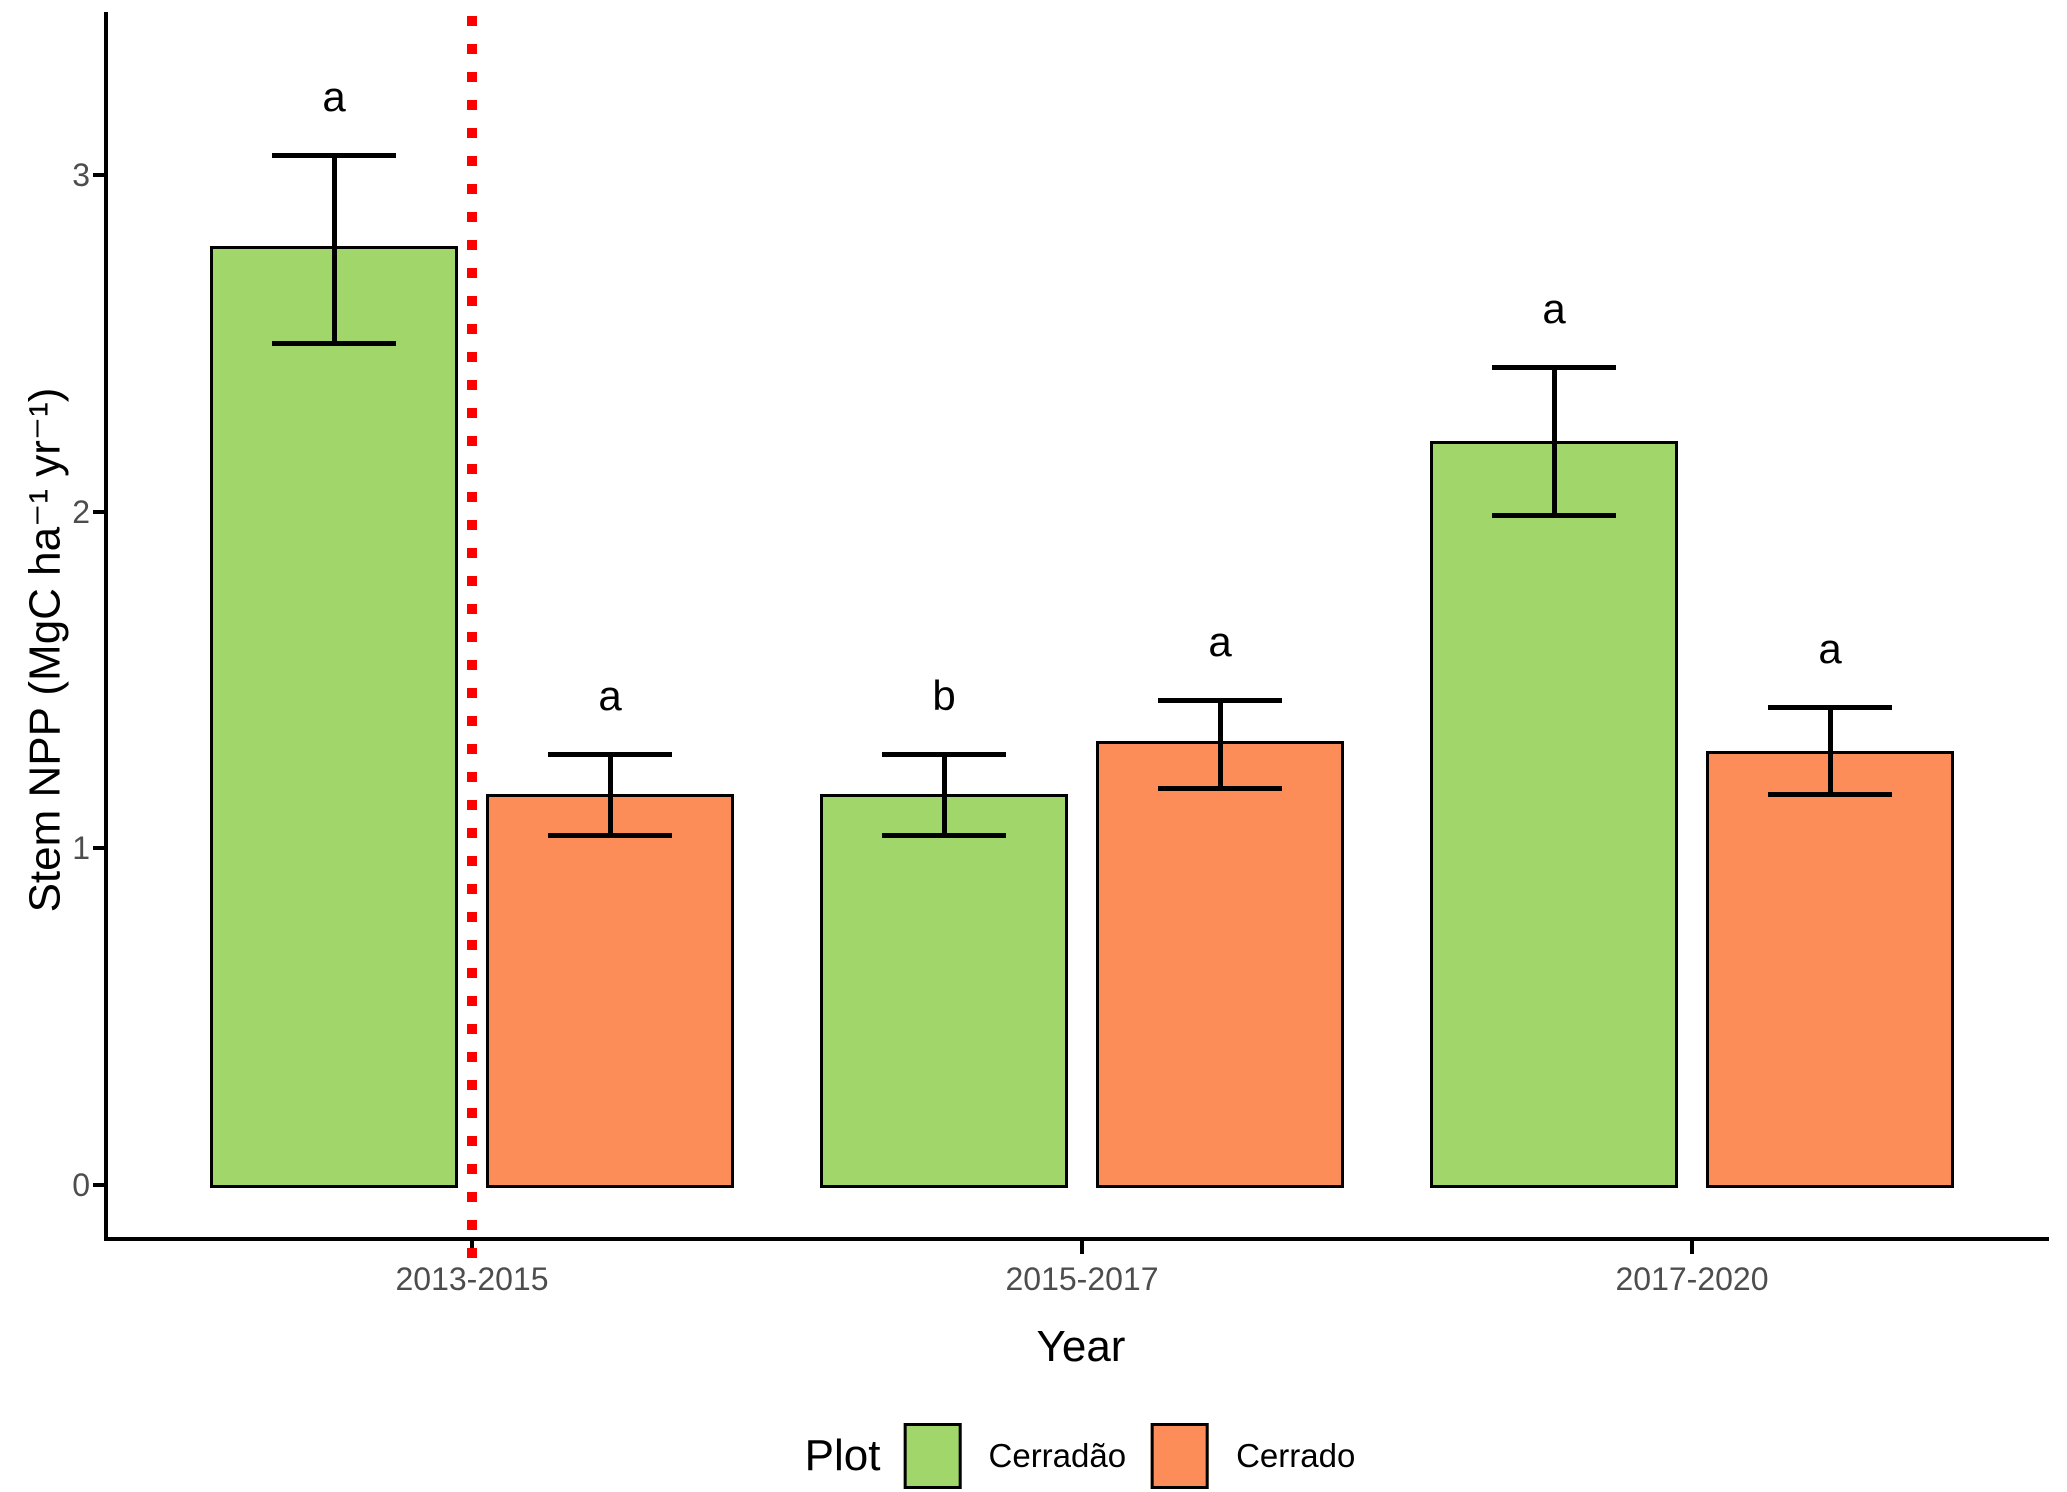 Image resolution: width=2067 pixels, height=1492 pixels. What do you see at coordinates (1296, 1455) in the screenshot?
I see `legend-label-cerrado: Cerrado` at bounding box center [1296, 1455].